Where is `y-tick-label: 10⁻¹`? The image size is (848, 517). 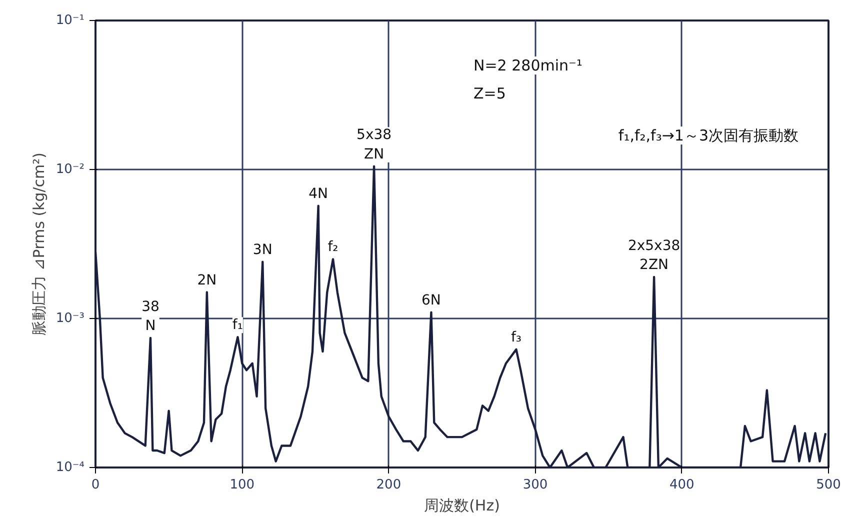 y-tick-label: 10⁻¹ is located at coordinates (70, 20).